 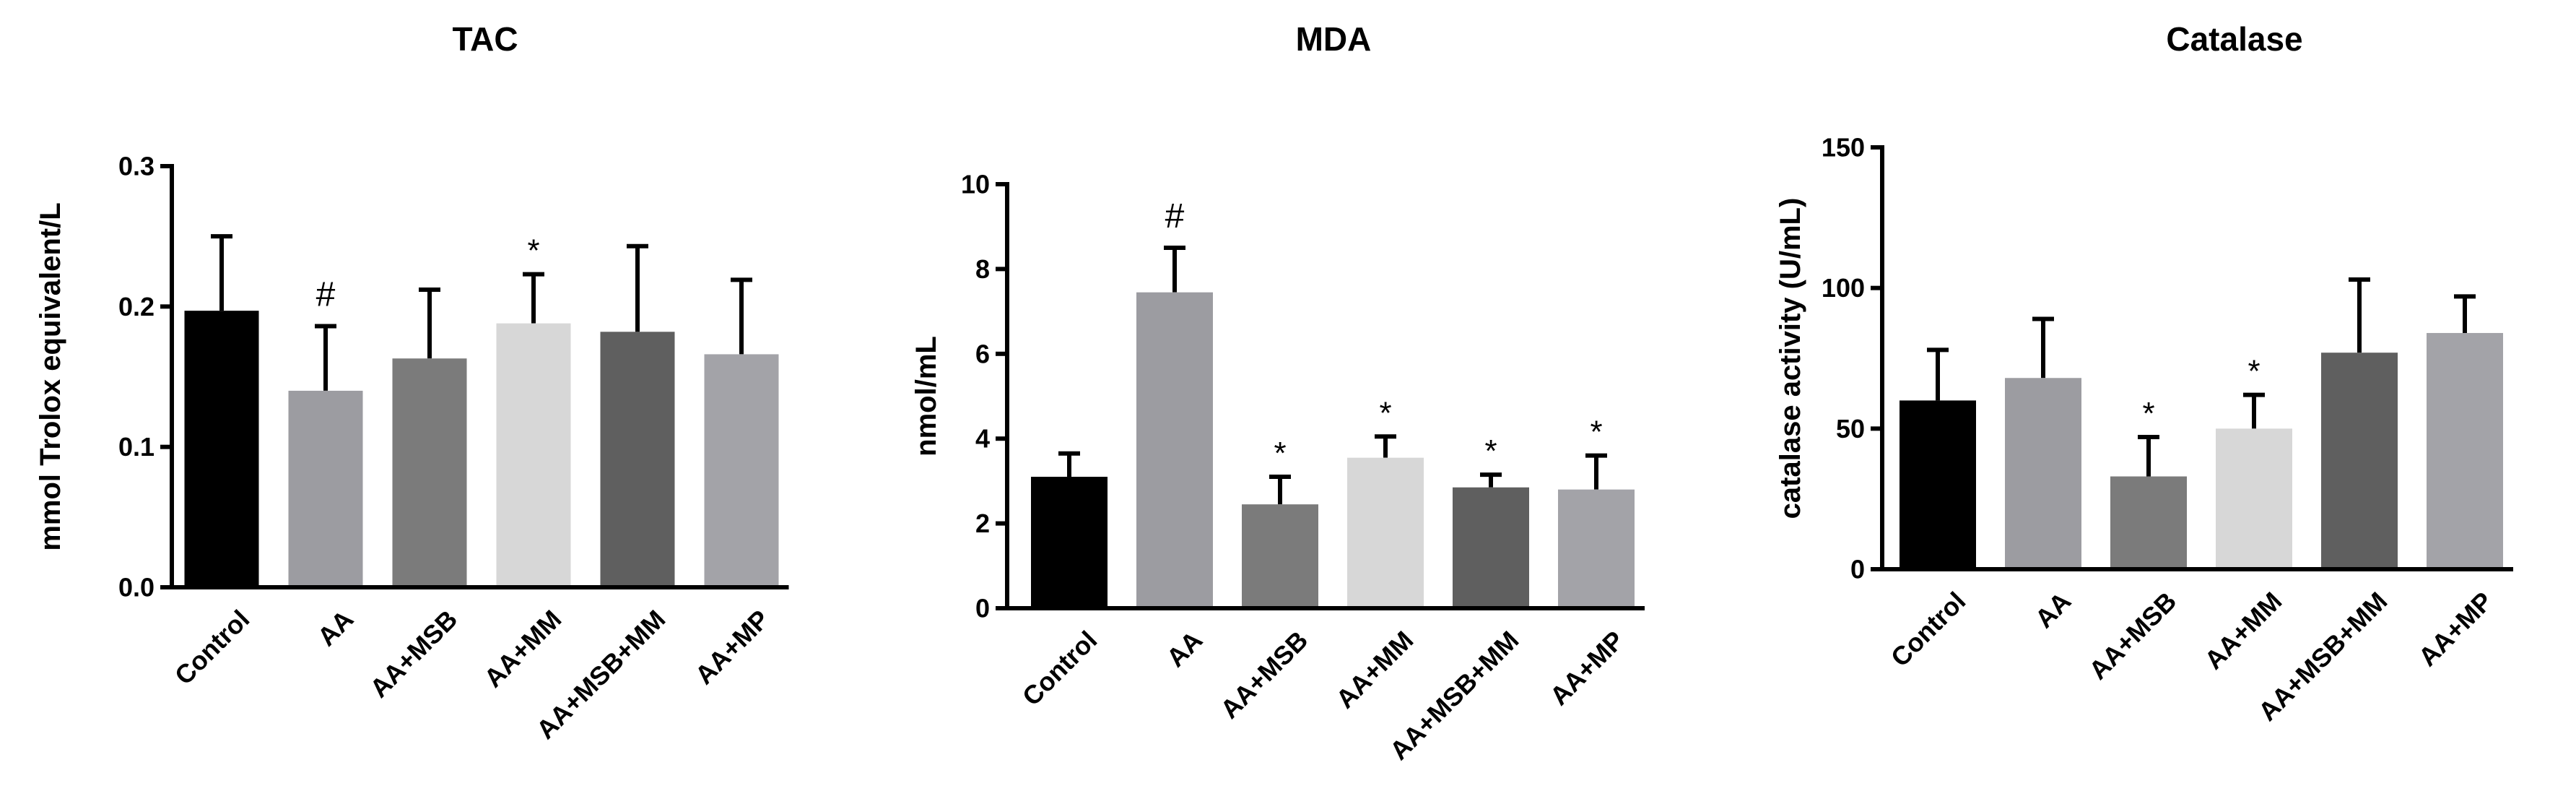 What do you see at coordinates (1844, 148) in the screenshot?
I see `y-tick-label: 150` at bounding box center [1844, 148].